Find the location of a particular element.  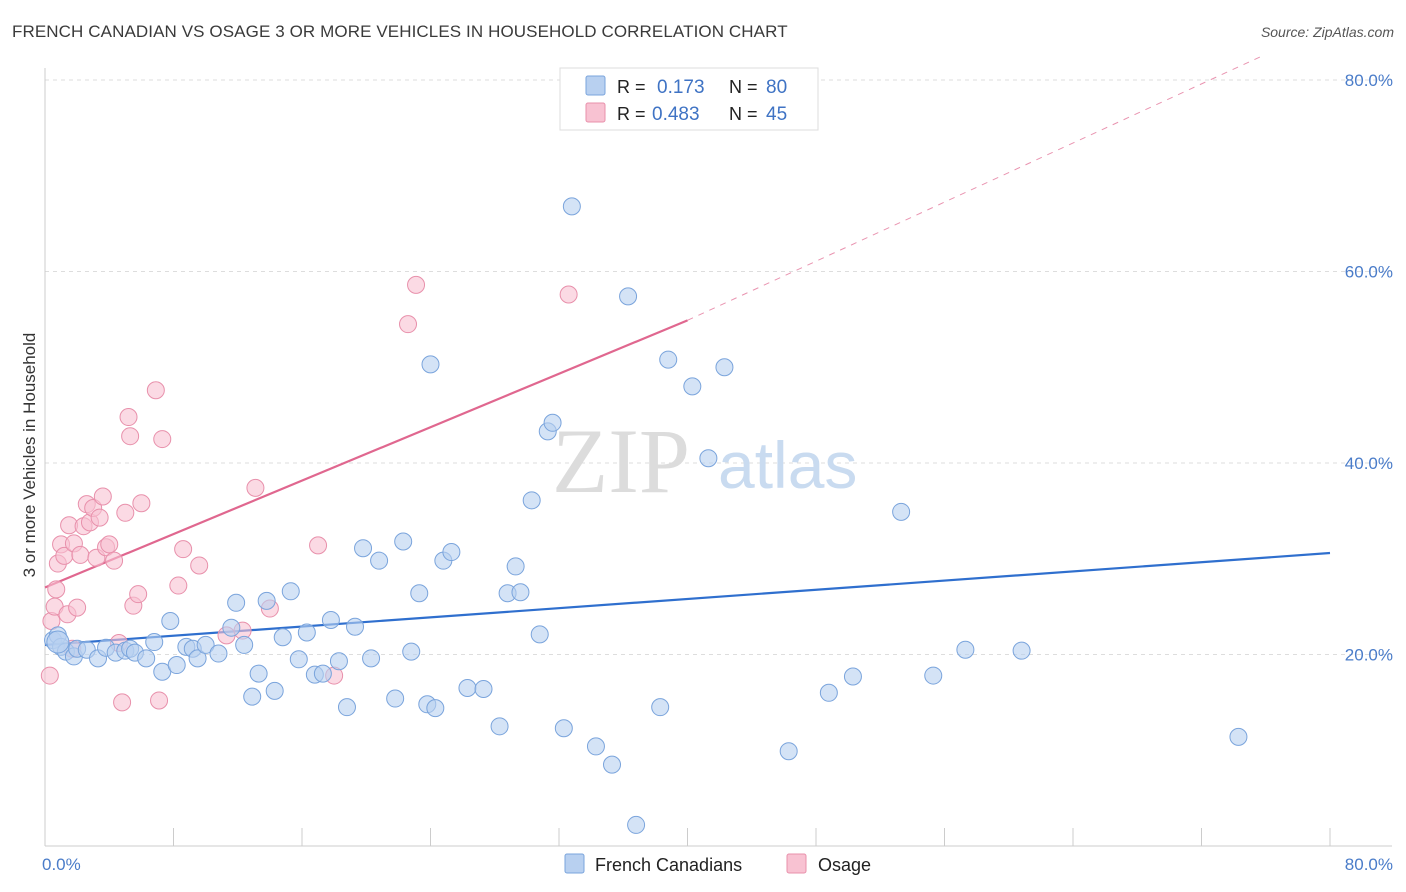

y-tick-label: 80.0% is located at coordinates (1369, 80).